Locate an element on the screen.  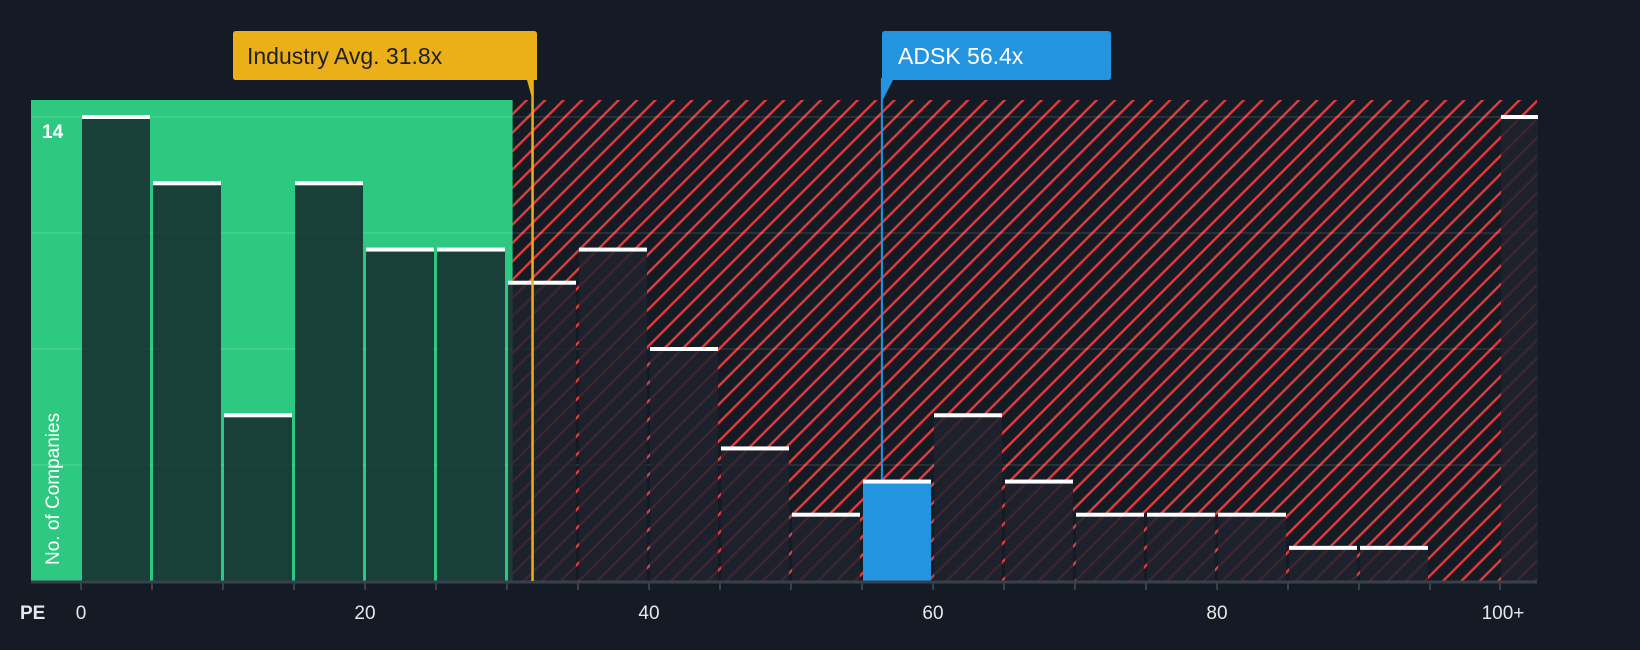
y-tick-label: 14 is located at coordinates (53, 132).